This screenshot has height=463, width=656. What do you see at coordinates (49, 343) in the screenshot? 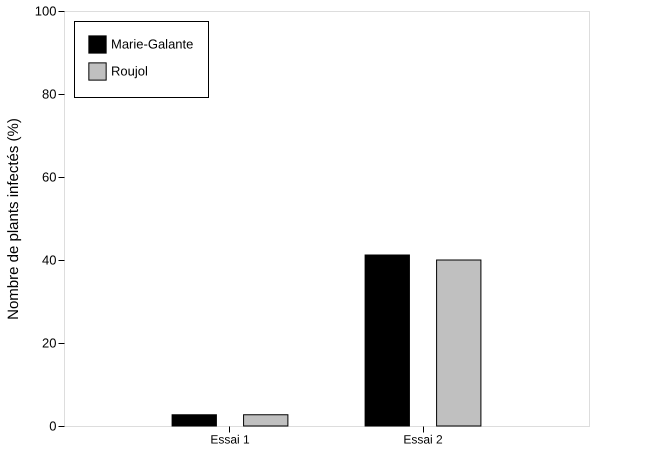
I see `y-tick-label: 20` at bounding box center [49, 343].